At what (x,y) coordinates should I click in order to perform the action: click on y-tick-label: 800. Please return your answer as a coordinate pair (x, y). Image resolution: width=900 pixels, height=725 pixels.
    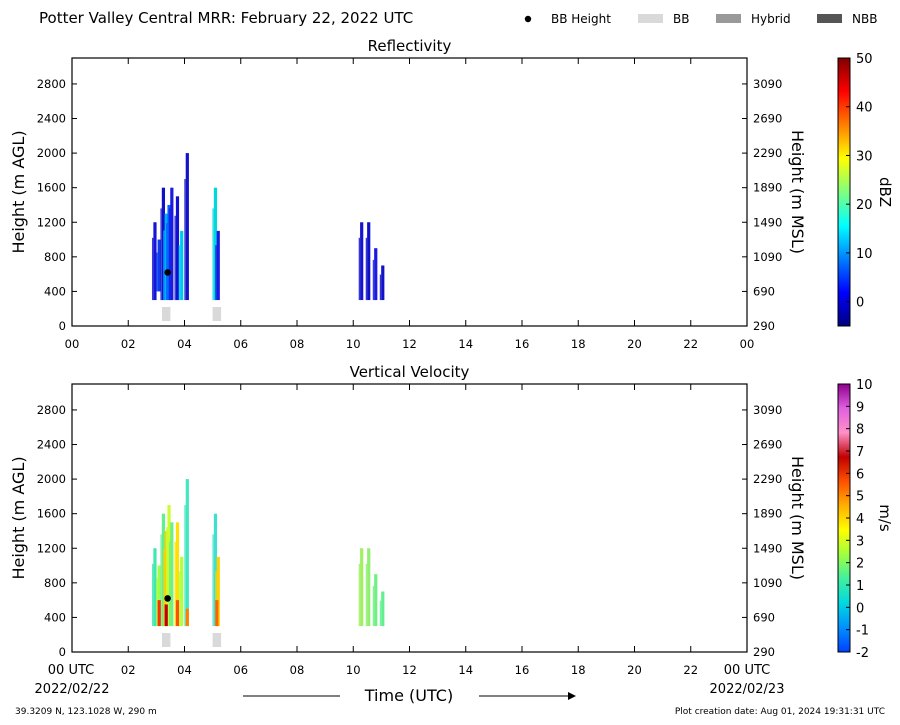
    Looking at the image, I should click on (55, 257).